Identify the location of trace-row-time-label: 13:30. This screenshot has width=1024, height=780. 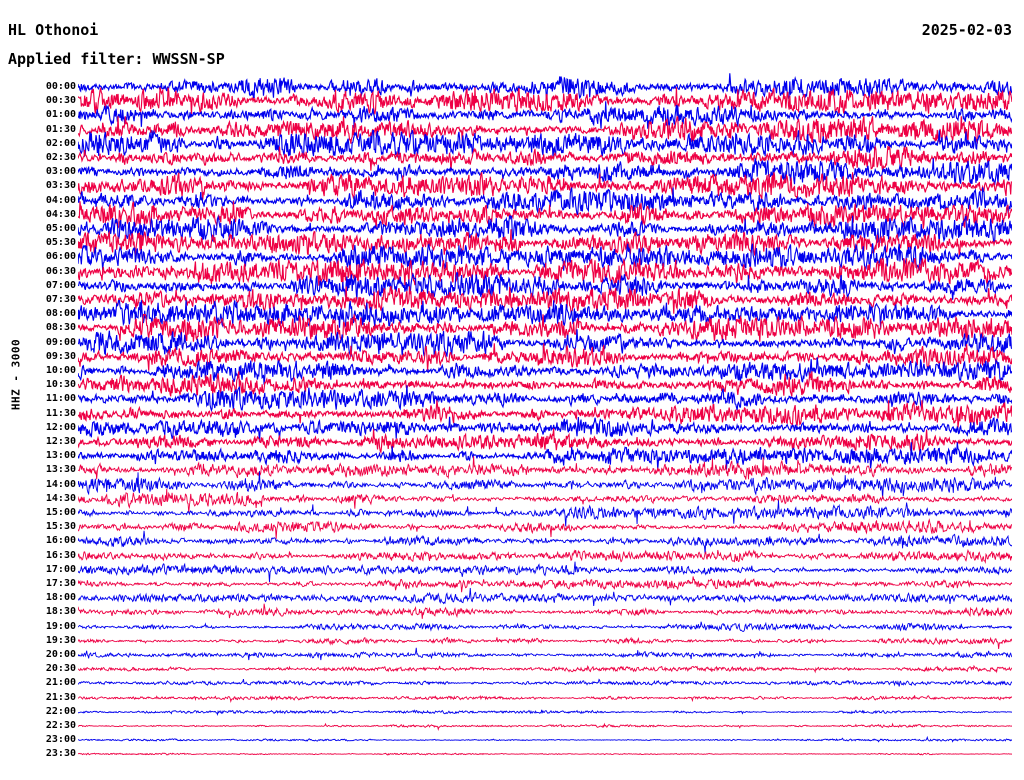
(60, 470).